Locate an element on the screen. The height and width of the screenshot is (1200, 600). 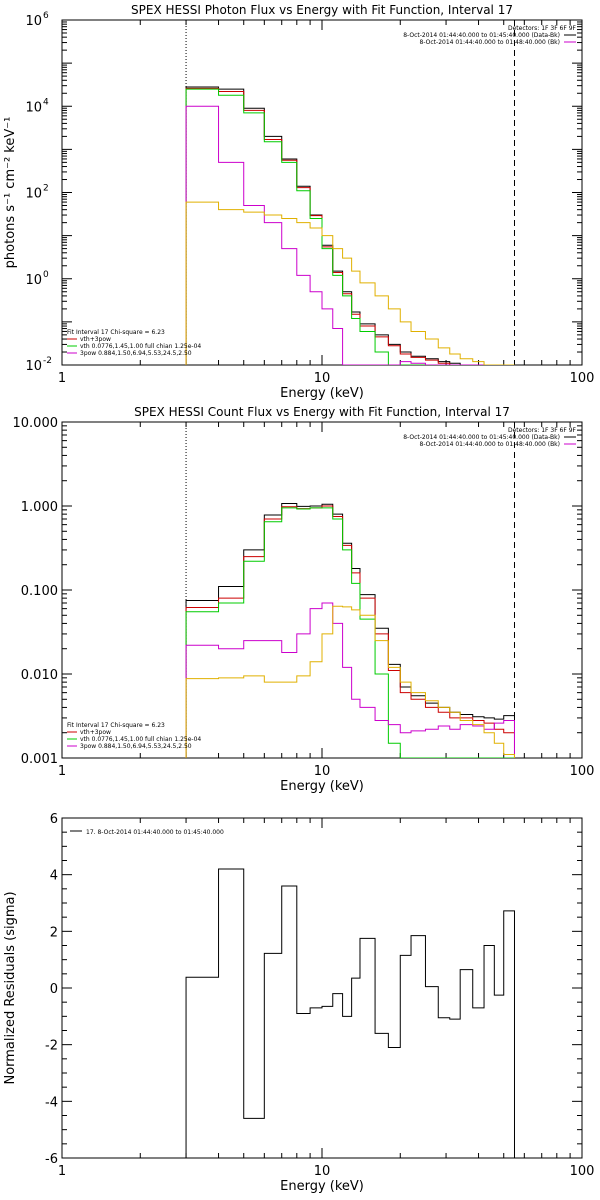
y-tick-label-exponent: 6 is located at coordinates (46, 16).